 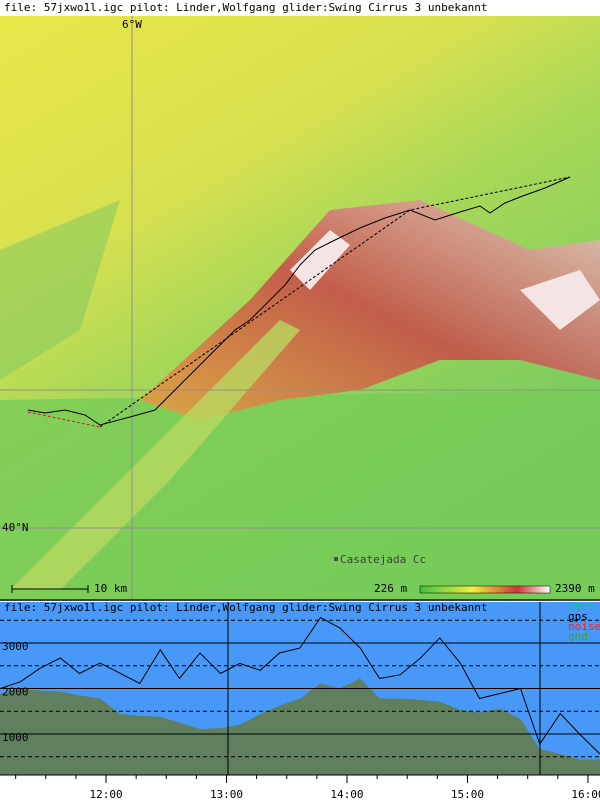 What do you see at coordinates (575, 588) in the screenshot?
I see `elev-max: 2390 m` at bounding box center [575, 588].